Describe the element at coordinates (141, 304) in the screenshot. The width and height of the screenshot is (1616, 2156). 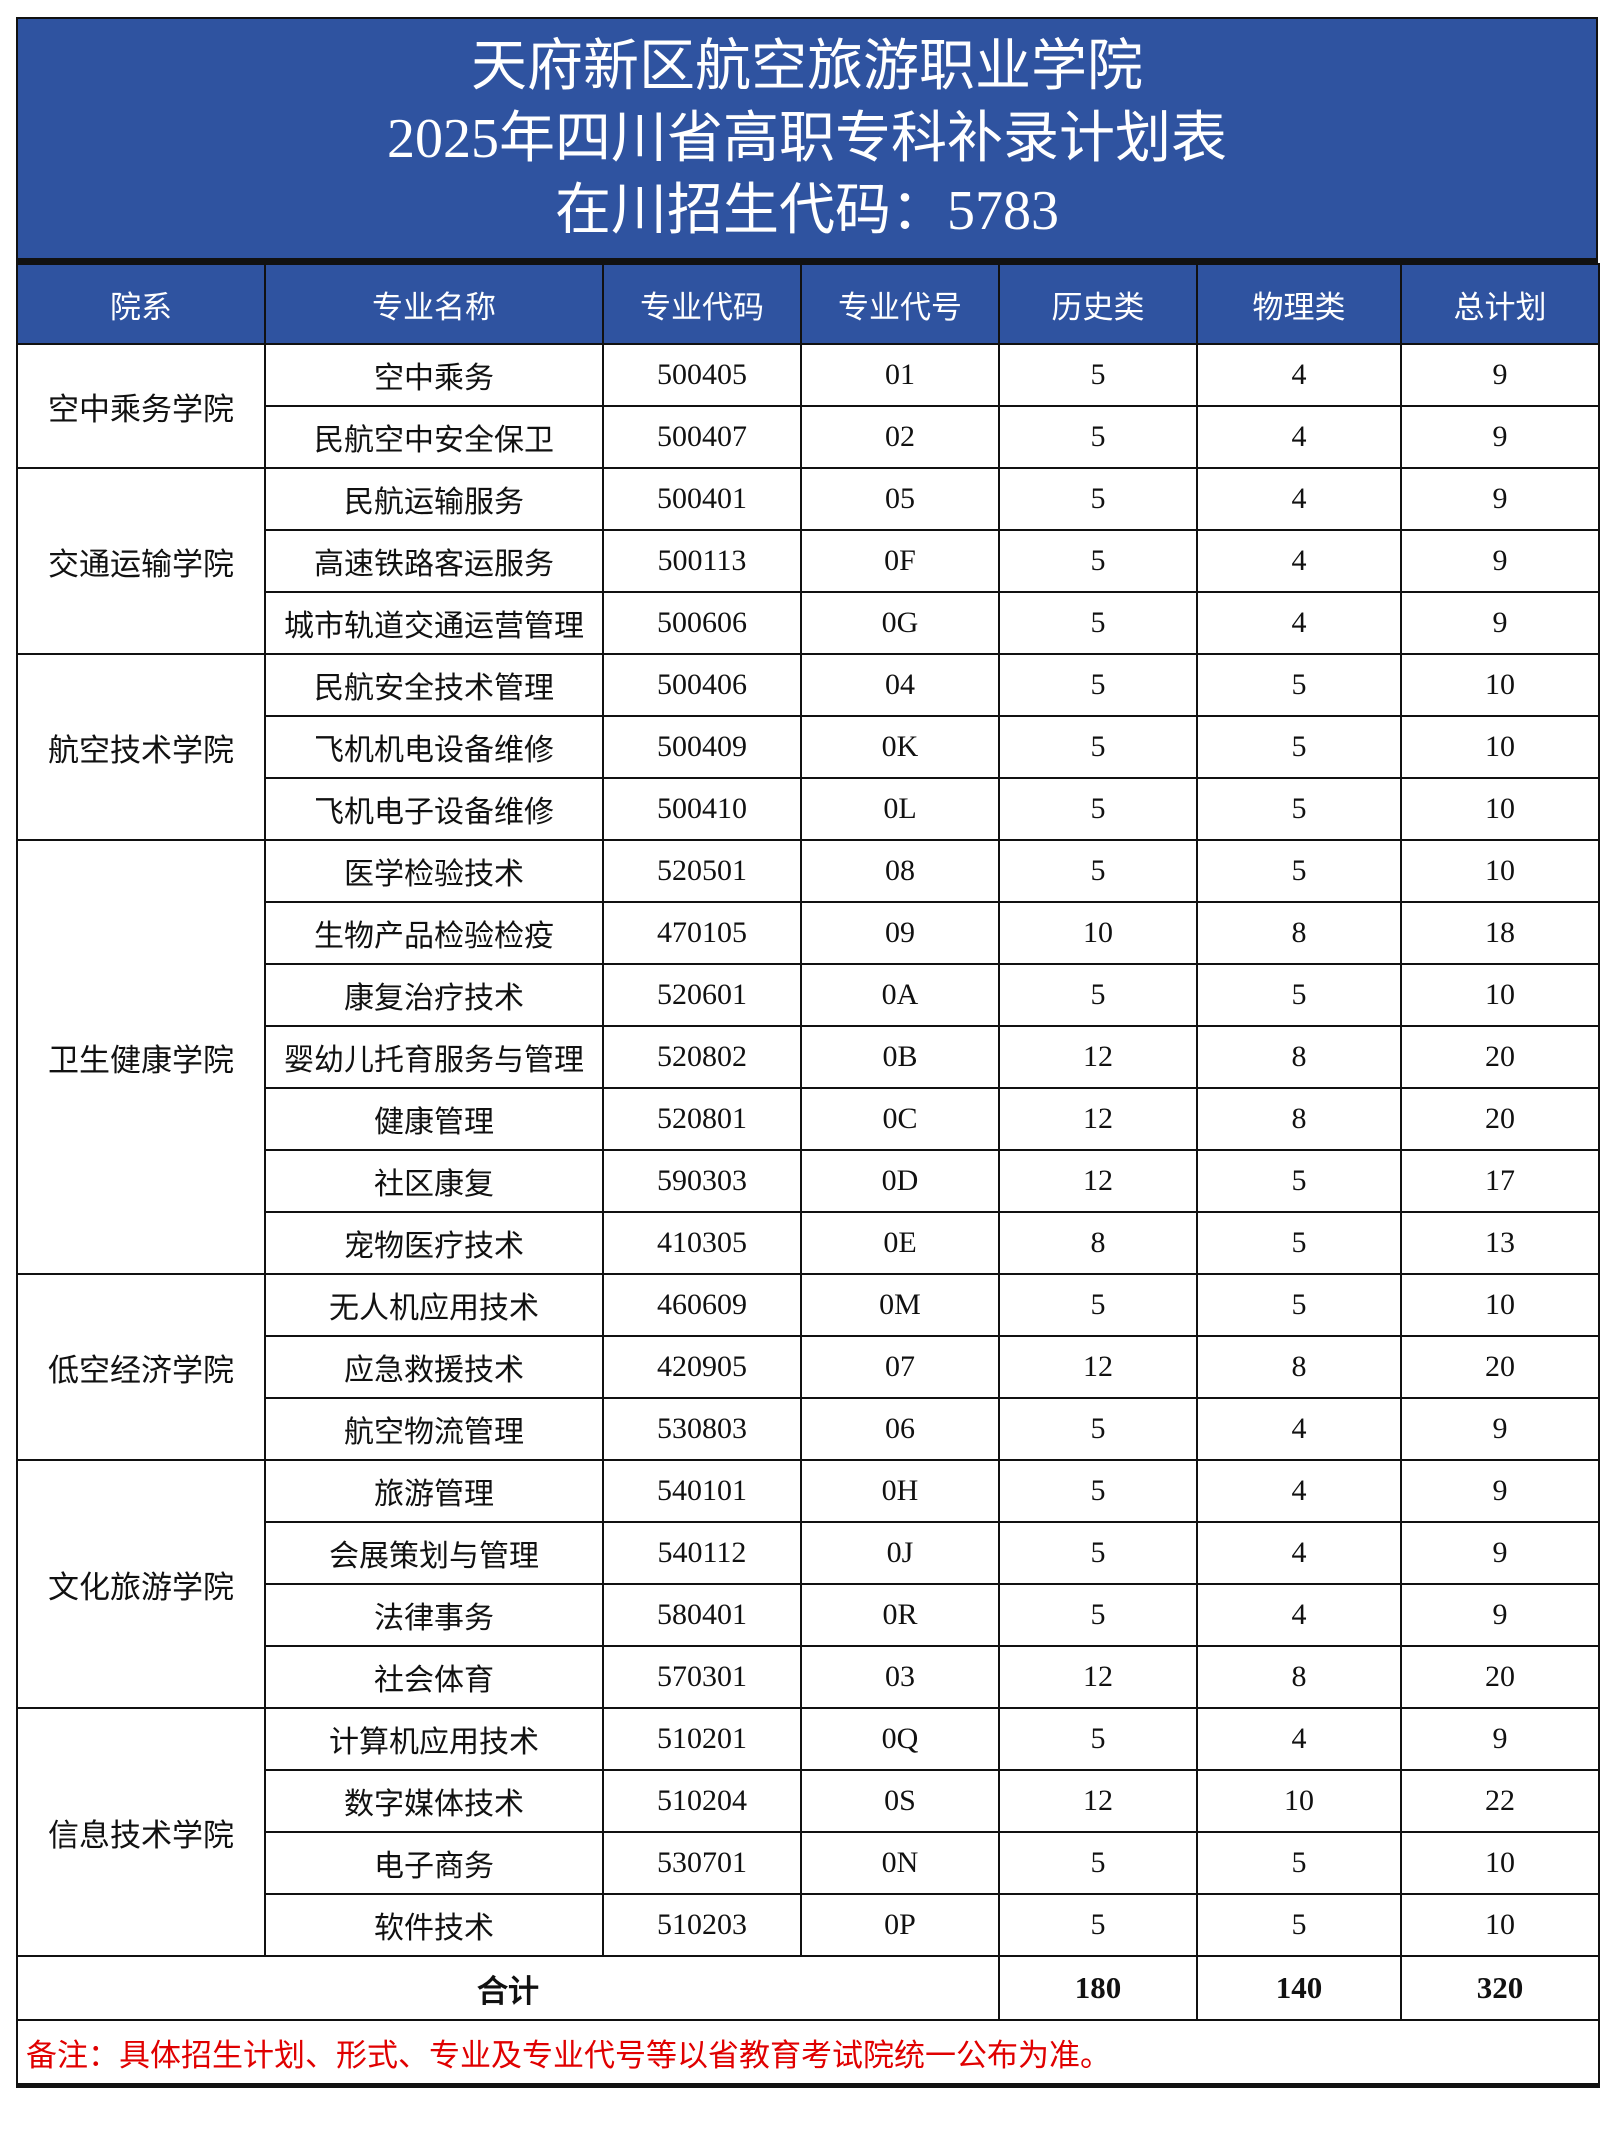
I see `col-header-department: 院系` at that location.